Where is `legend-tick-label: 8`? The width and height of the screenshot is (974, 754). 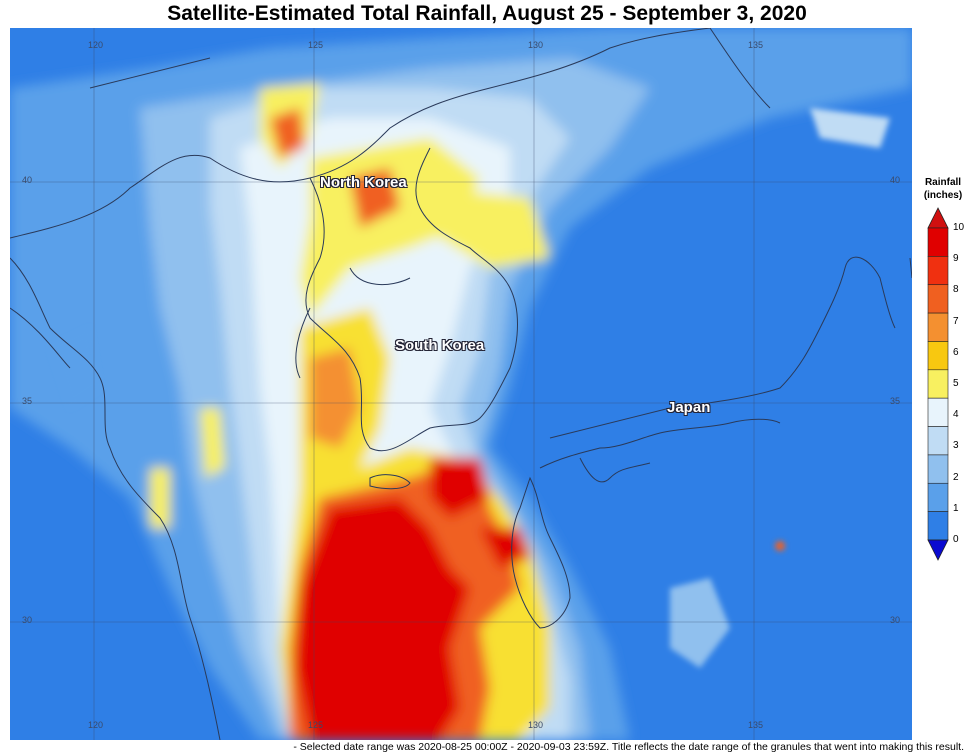
legend-tick-label: 8 is located at coordinates (956, 290).